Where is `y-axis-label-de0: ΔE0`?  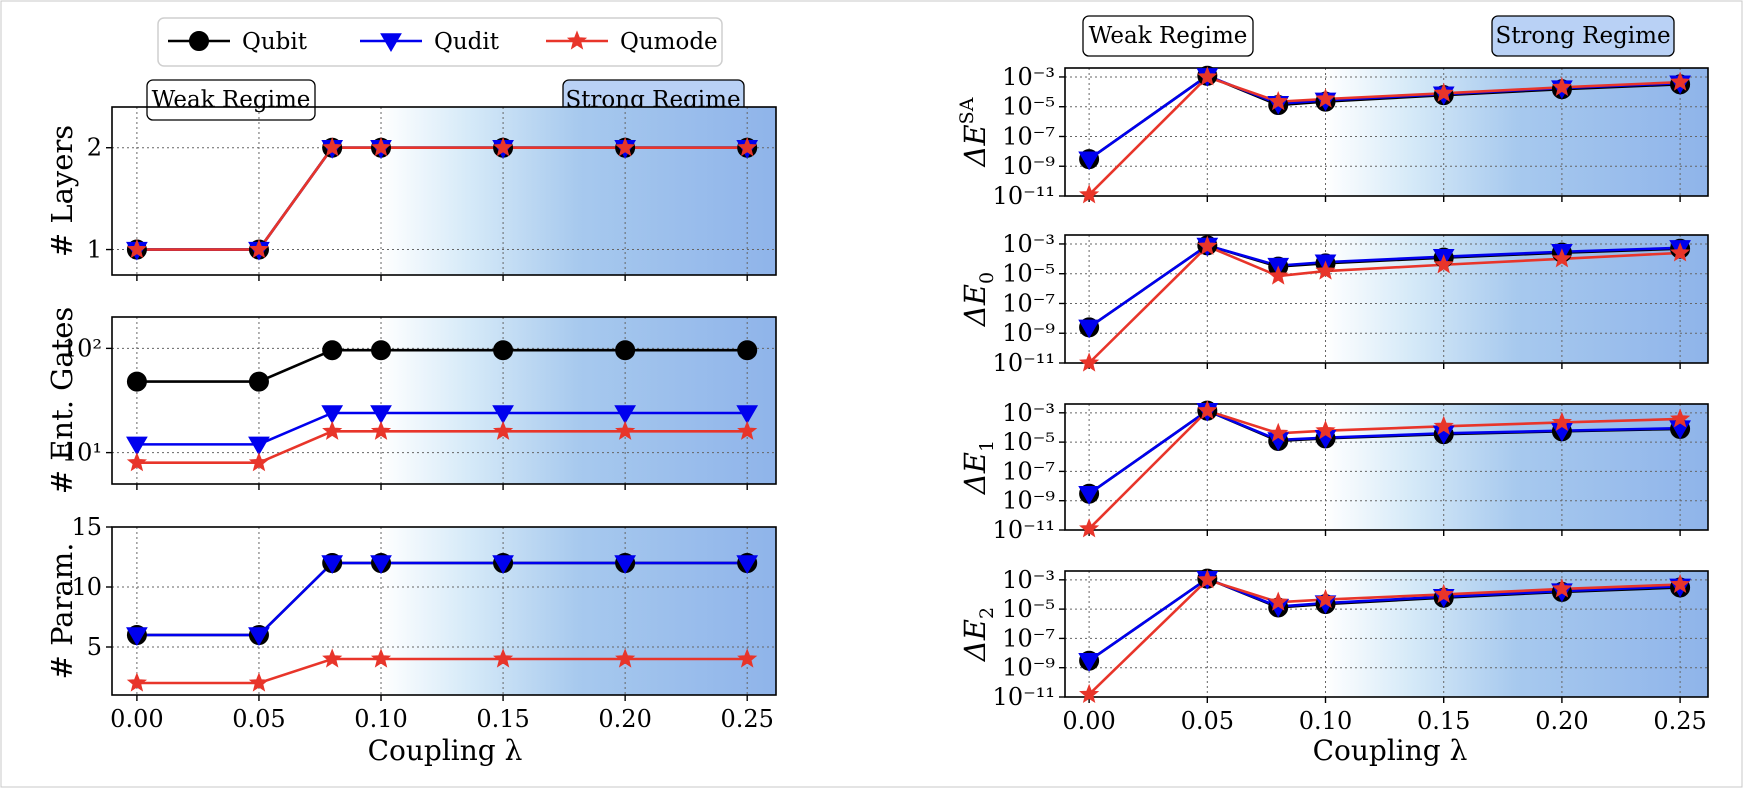 y-axis-label-de0: ΔE0 is located at coordinates (978, 299).